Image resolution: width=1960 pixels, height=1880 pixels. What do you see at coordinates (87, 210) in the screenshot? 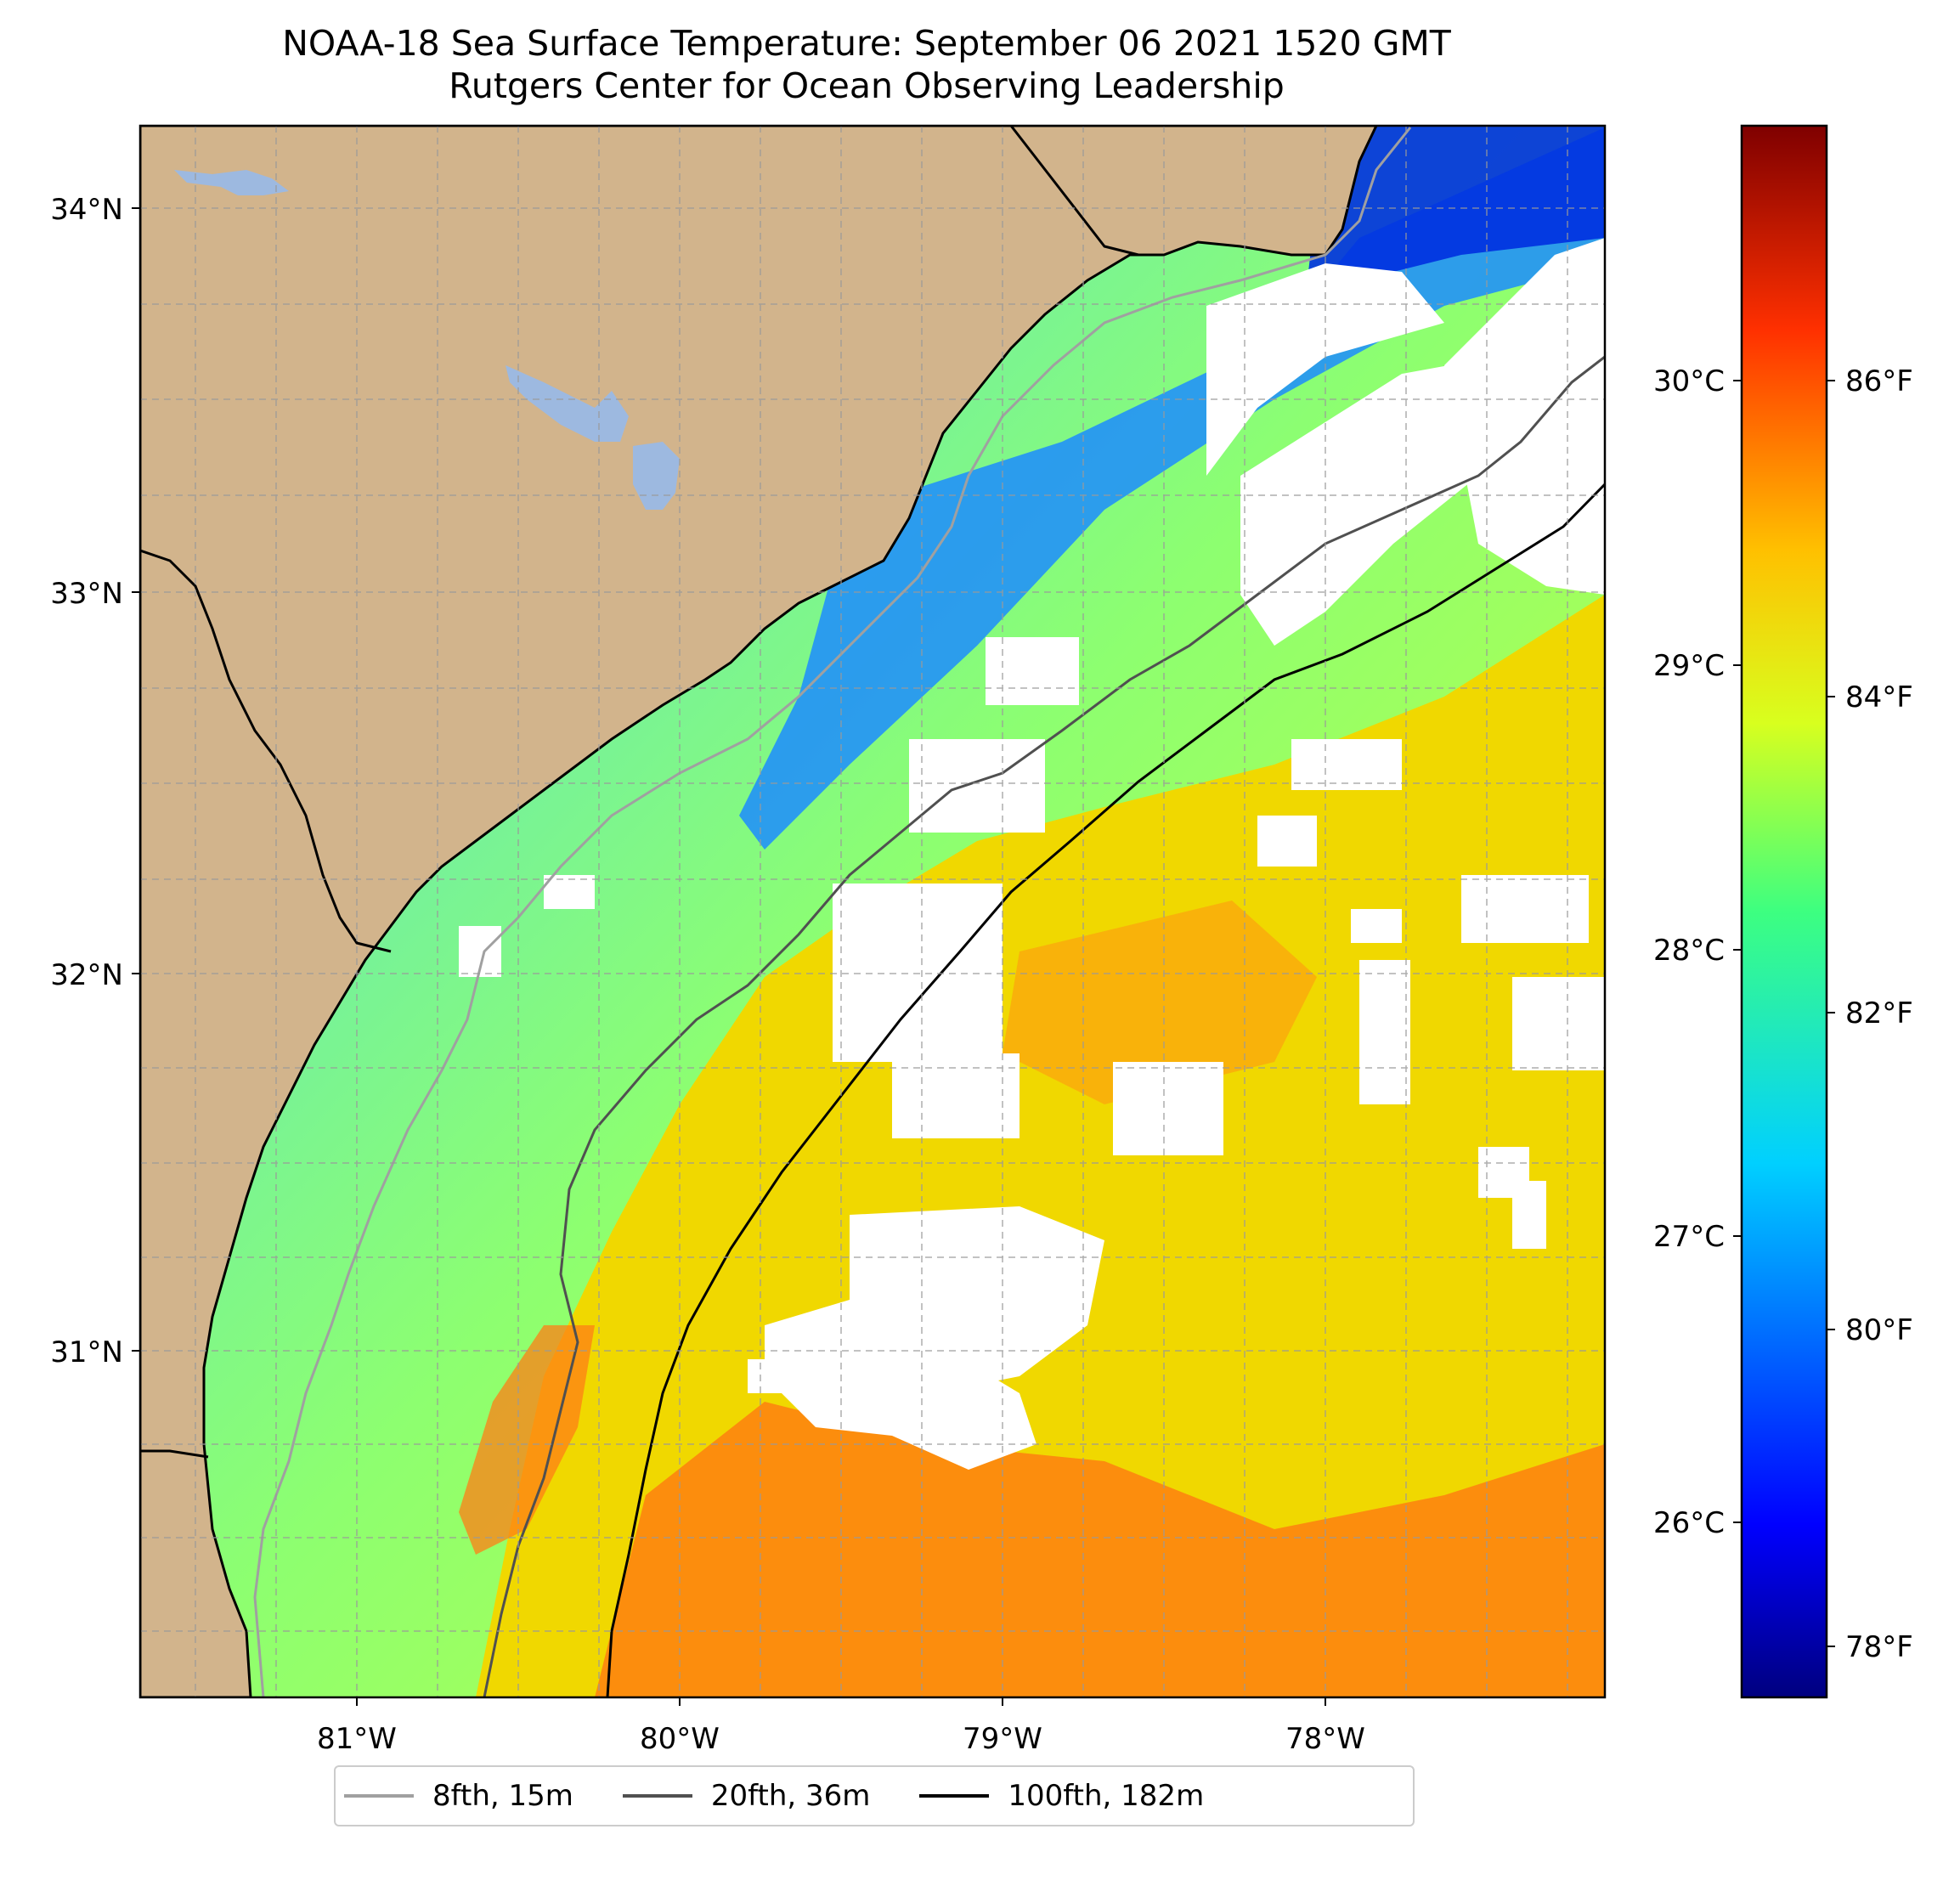
I see `lat-label-34: 34°N` at bounding box center [87, 210].